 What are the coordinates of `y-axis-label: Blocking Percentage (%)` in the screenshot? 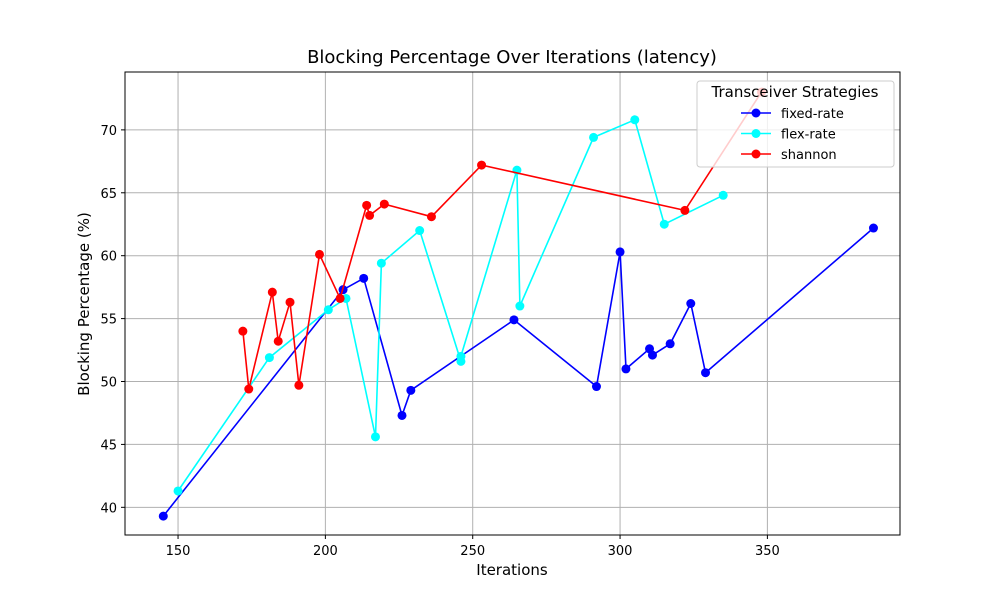 It's located at (84, 304).